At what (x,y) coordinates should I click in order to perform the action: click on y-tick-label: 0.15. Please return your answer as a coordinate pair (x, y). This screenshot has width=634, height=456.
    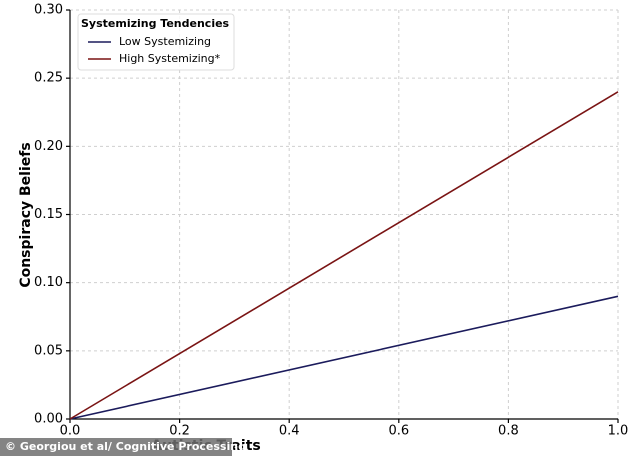
    Looking at the image, I should click on (48, 214).